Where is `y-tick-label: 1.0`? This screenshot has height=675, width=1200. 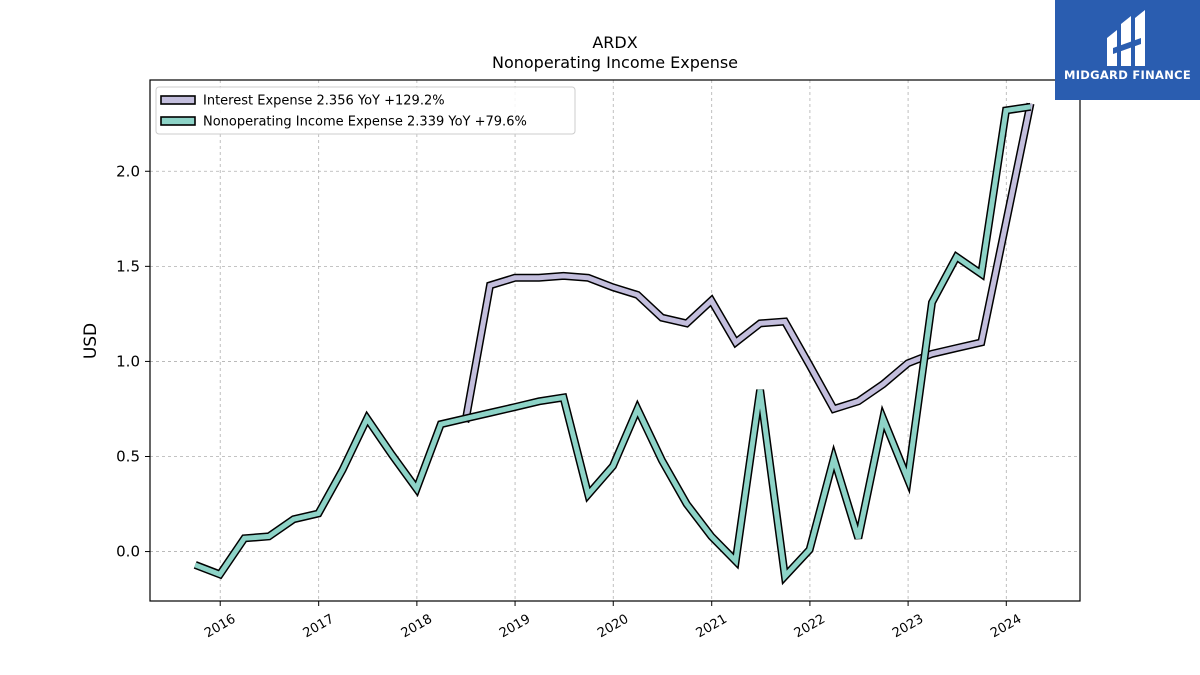
y-tick-label: 1.0 is located at coordinates (128, 361).